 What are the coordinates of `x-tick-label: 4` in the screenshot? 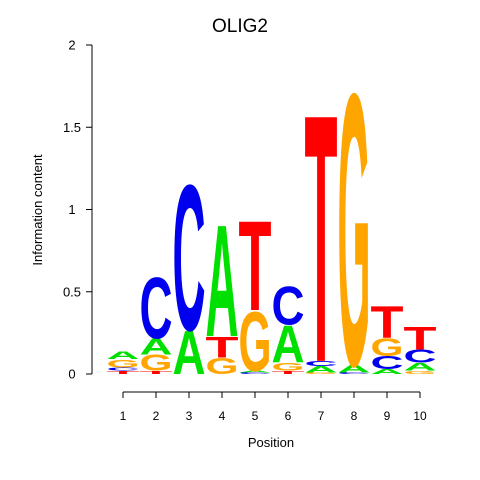 It's located at (222, 416).